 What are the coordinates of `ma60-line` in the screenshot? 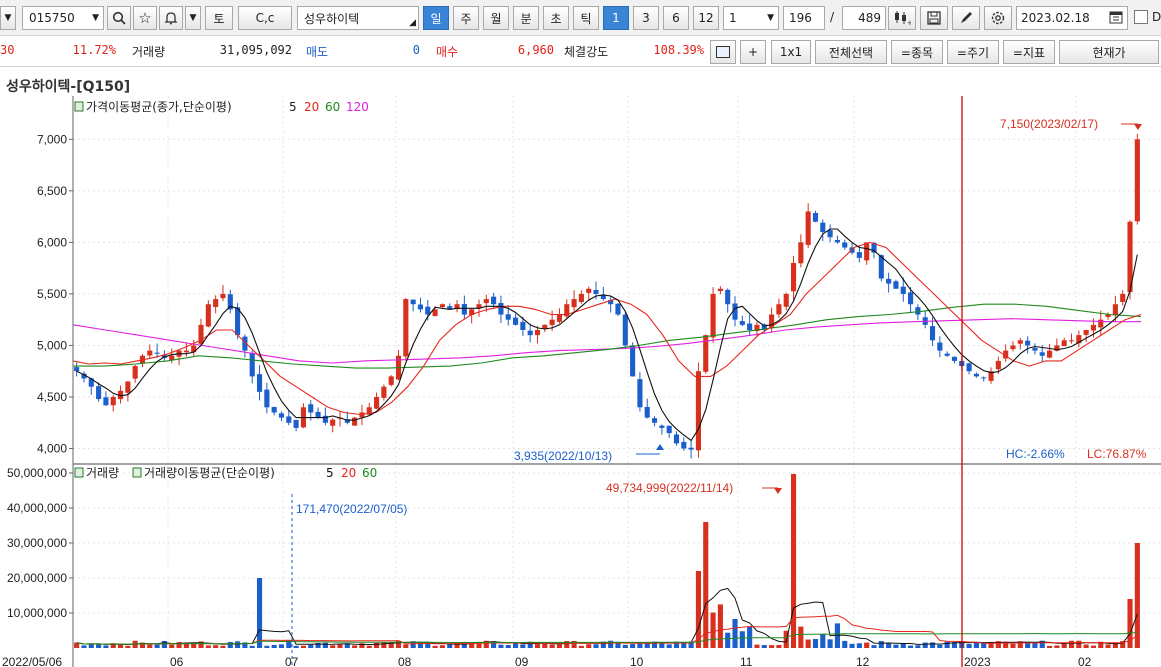 It's located at (607, 336).